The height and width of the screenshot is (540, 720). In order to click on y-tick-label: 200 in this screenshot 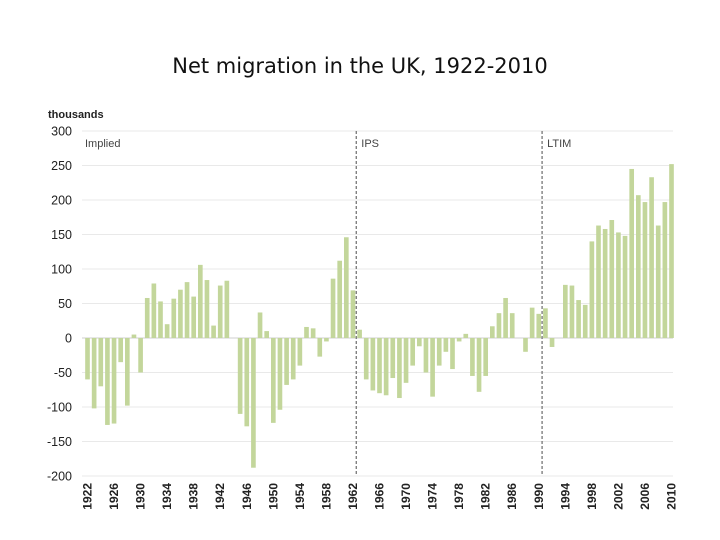, I will do `click(61, 201)`.